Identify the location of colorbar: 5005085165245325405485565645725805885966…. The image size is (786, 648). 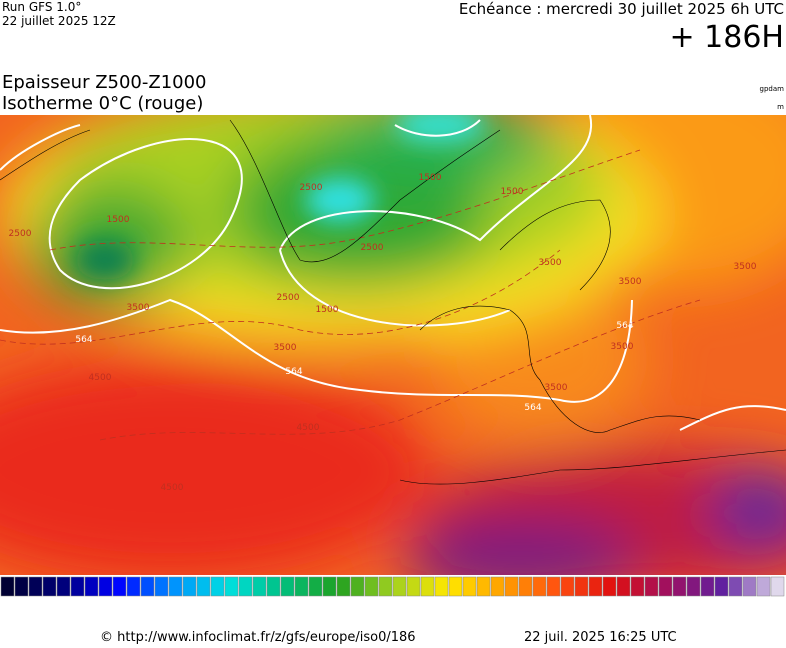
(392, 586).